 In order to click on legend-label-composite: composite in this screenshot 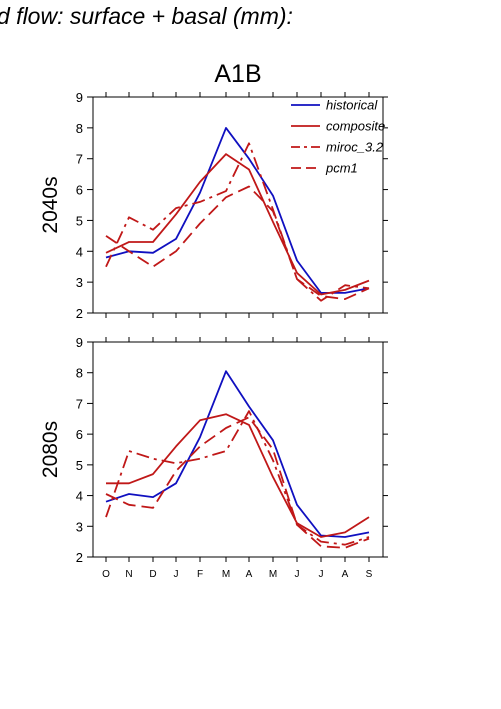, I will do `click(355, 126)`.